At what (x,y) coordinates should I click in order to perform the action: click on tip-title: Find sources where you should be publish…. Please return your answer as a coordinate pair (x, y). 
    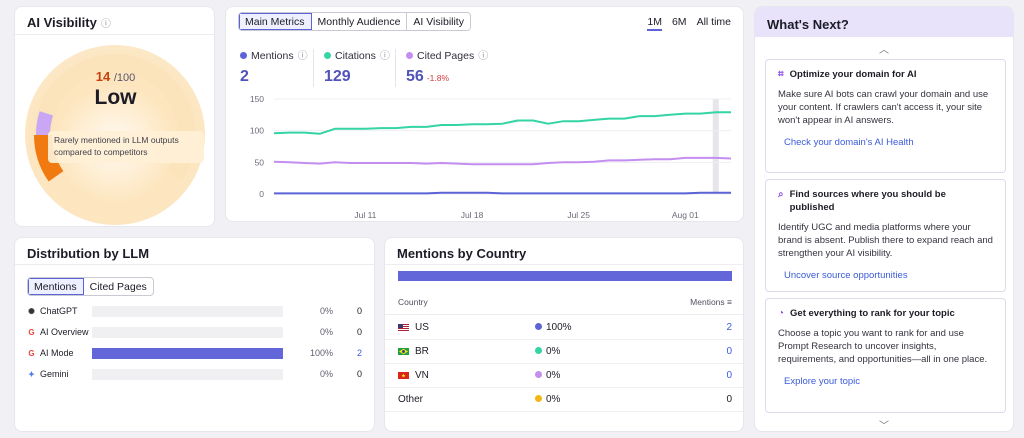
    Looking at the image, I should click on (867, 201).